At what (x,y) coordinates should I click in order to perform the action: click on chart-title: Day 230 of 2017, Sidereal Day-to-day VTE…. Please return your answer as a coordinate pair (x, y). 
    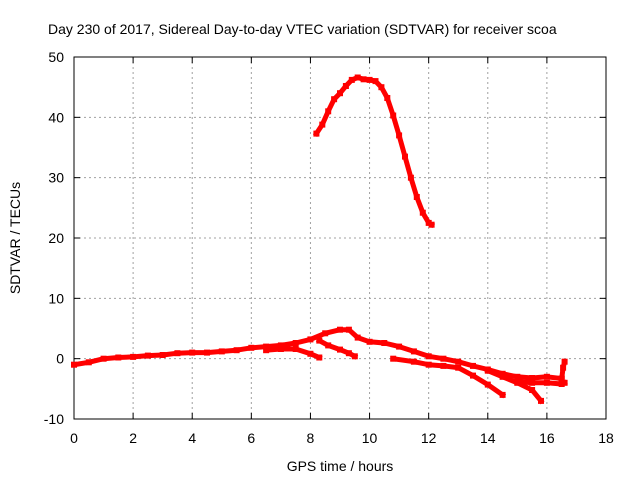
    Looking at the image, I should click on (302, 29).